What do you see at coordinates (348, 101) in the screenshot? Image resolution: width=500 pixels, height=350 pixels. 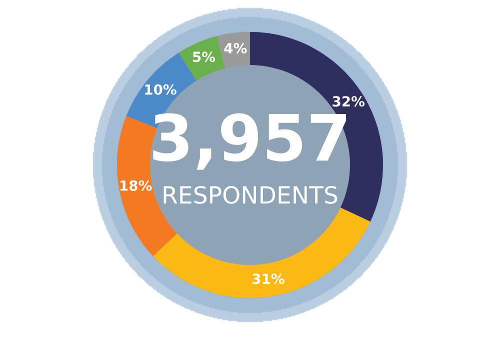 I see `data-label: 32%` at bounding box center [348, 101].